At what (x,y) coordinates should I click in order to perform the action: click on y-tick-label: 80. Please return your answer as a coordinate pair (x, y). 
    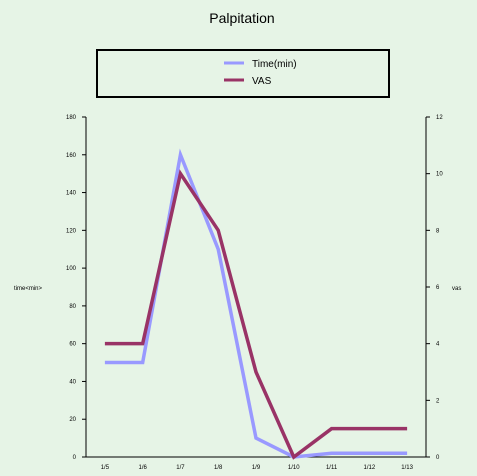
    Looking at the image, I should click on (72, 307).